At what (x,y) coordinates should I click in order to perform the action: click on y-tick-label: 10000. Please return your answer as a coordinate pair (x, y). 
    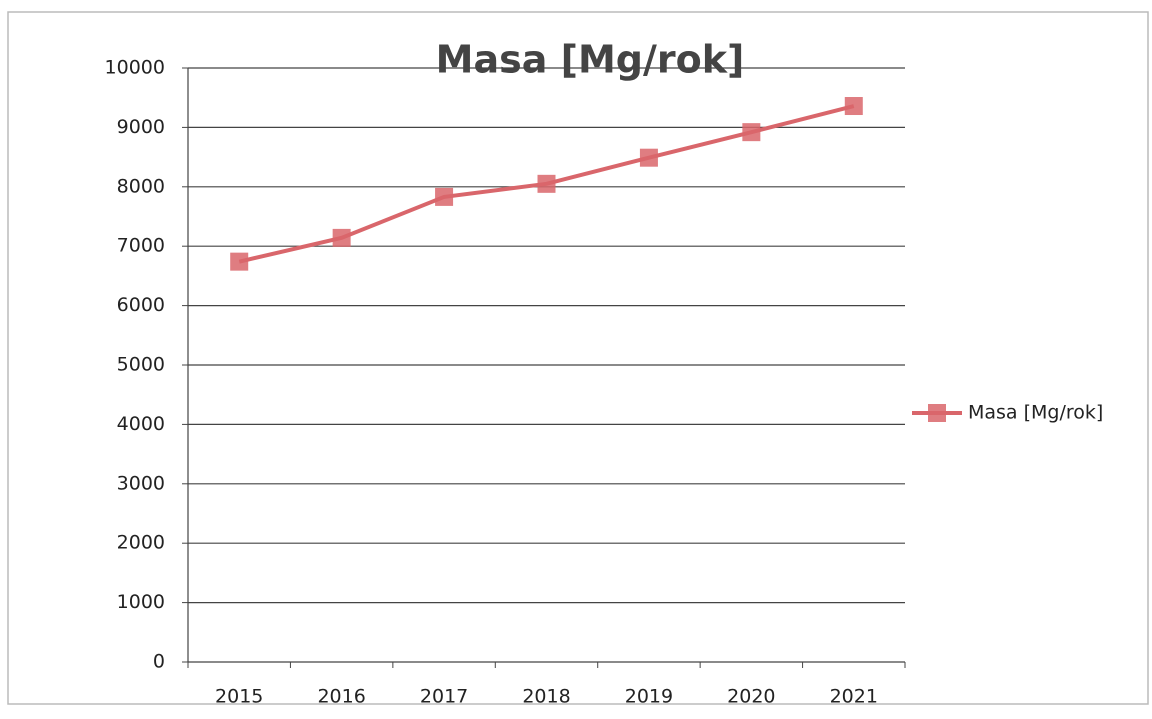
    Looking at the image, I should click on (135, 68).